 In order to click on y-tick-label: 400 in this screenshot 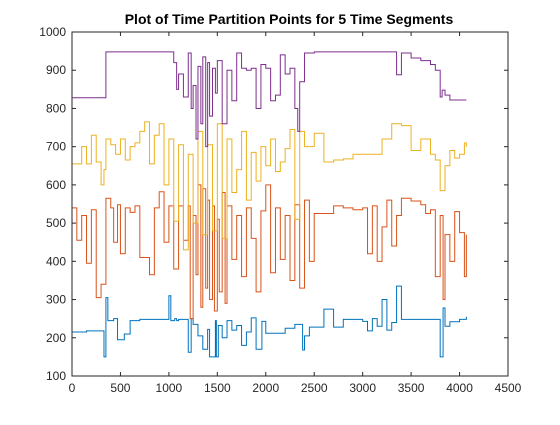, I will do `click(56, 261)`.